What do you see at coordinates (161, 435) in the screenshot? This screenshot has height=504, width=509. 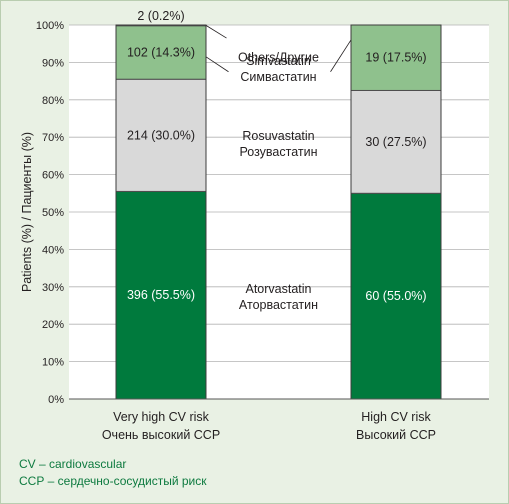 I see `x-category-label: Очень высокий ССР` at bounding box center [161, 435].